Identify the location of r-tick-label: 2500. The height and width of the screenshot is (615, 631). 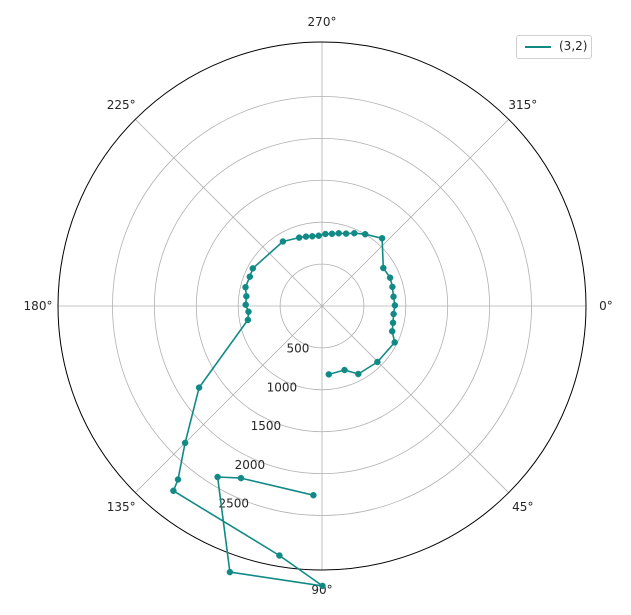
(234, 504).